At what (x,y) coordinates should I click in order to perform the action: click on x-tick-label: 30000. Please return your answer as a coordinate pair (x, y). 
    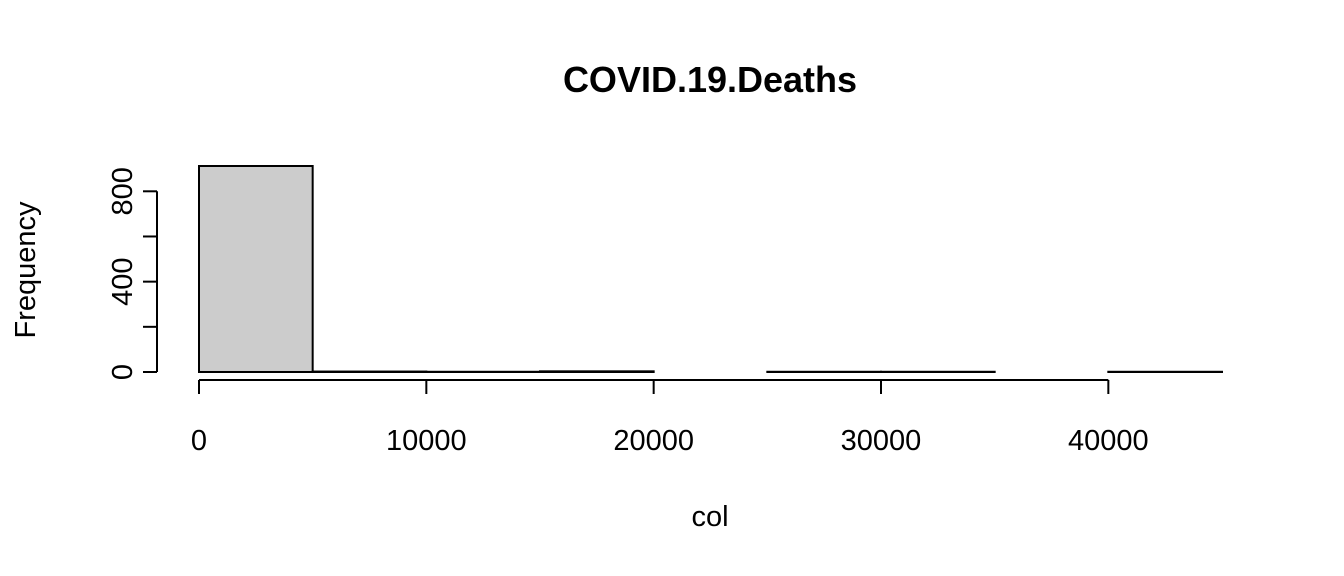
    Looking at the image, I should click on (881, 441).